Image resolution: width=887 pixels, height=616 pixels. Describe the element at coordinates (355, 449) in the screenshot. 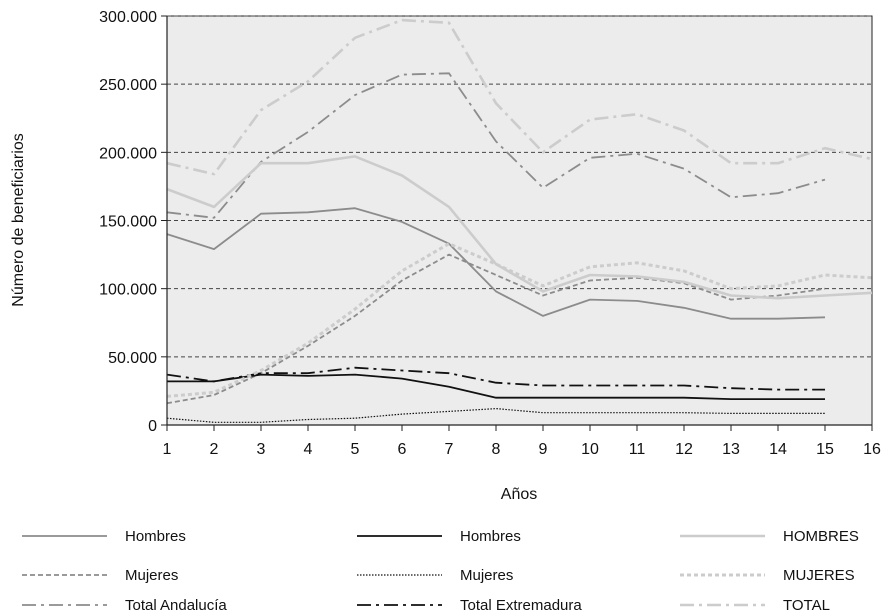

I see `x-tick-label: 5` at that location.